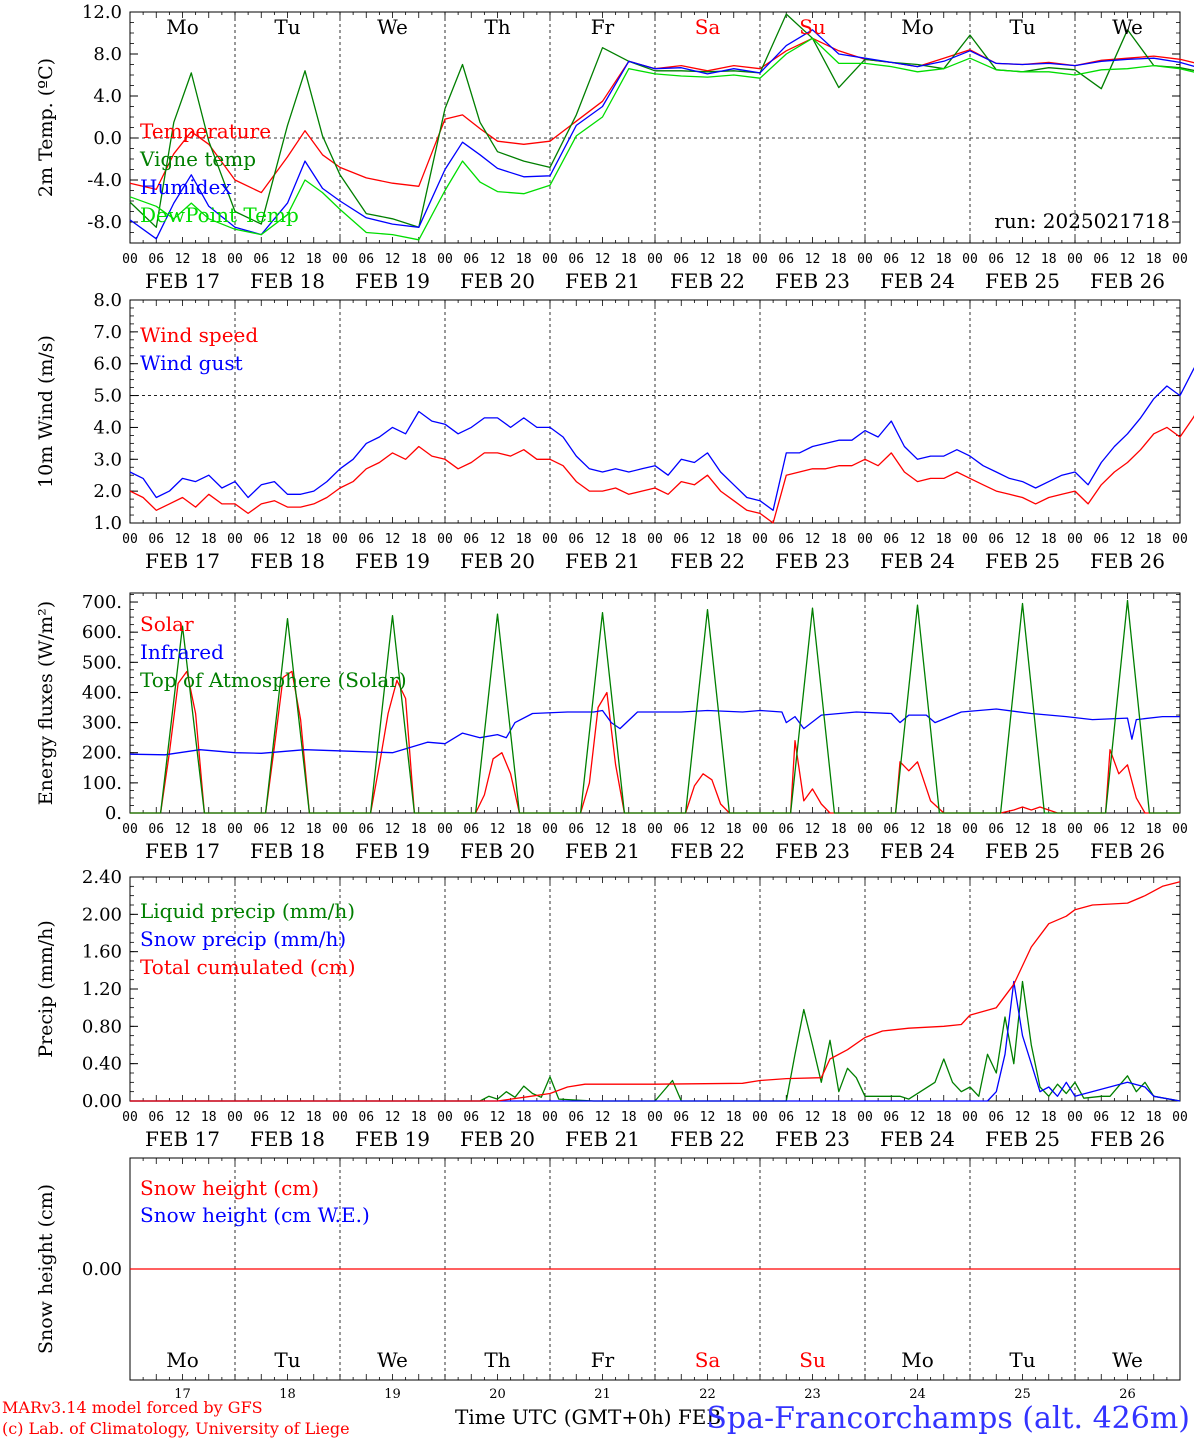  What do you see at coordinates (812, 1394) in the screenshot?
I see `day-number-label: 23` at bounding box center [812, 1394].